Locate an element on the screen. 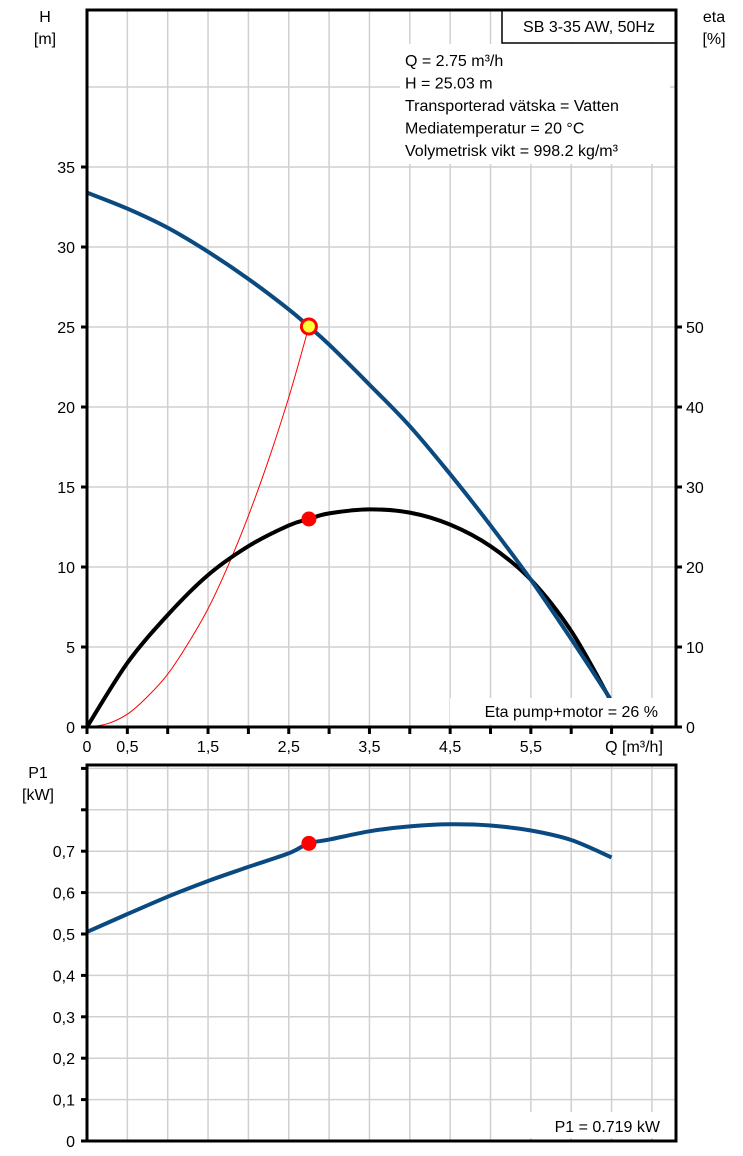 The width and height of the screenshot is (743, 1156). info-background is located at coordinates (535, 104).